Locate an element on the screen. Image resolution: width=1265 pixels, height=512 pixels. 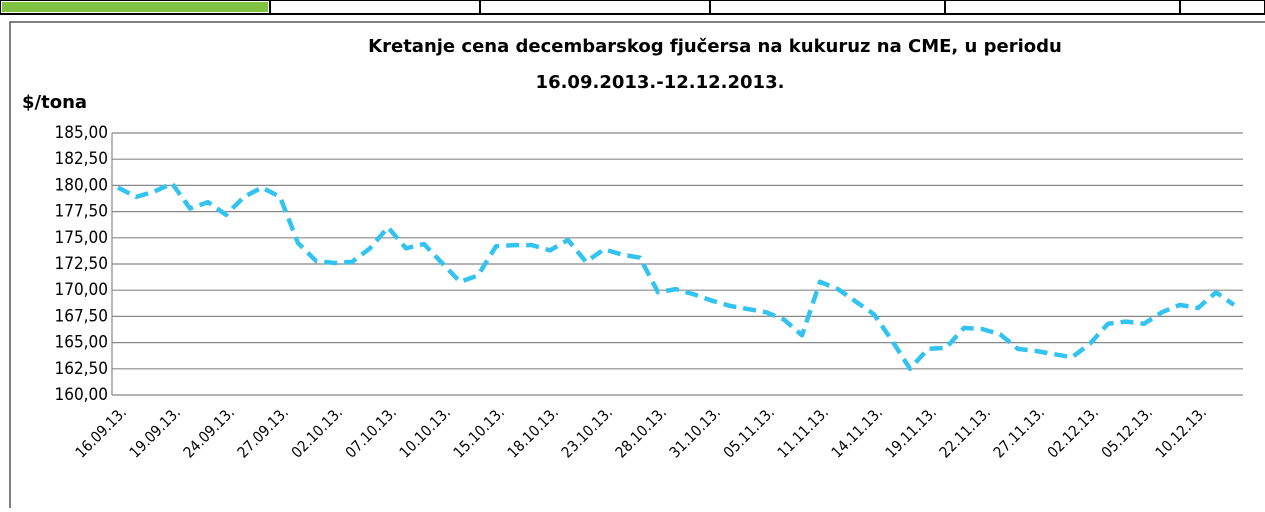
sheet-separators is located at coordinates (725, 7).